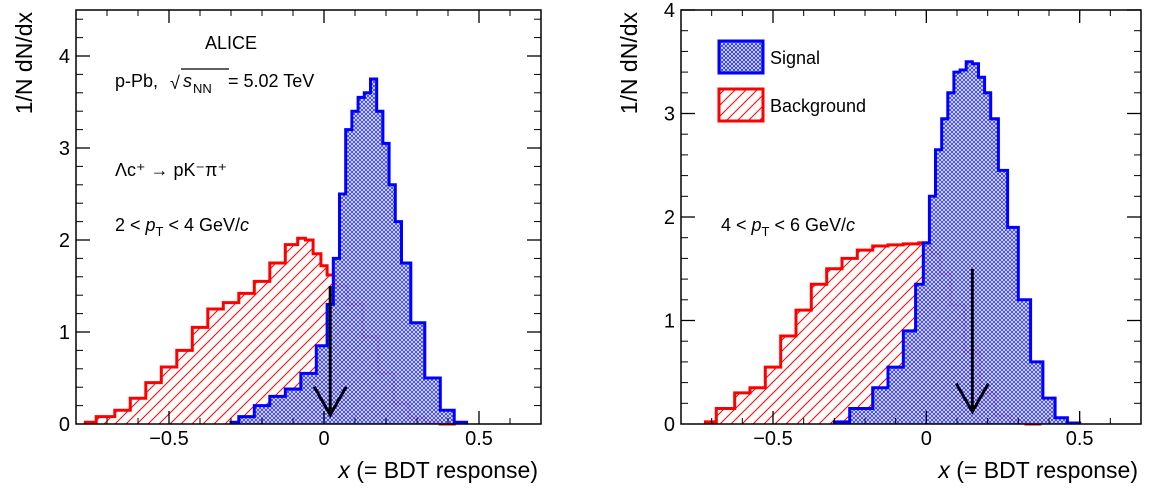  I want to click on right-x-tick-label: −0.5, so click(772, 439).